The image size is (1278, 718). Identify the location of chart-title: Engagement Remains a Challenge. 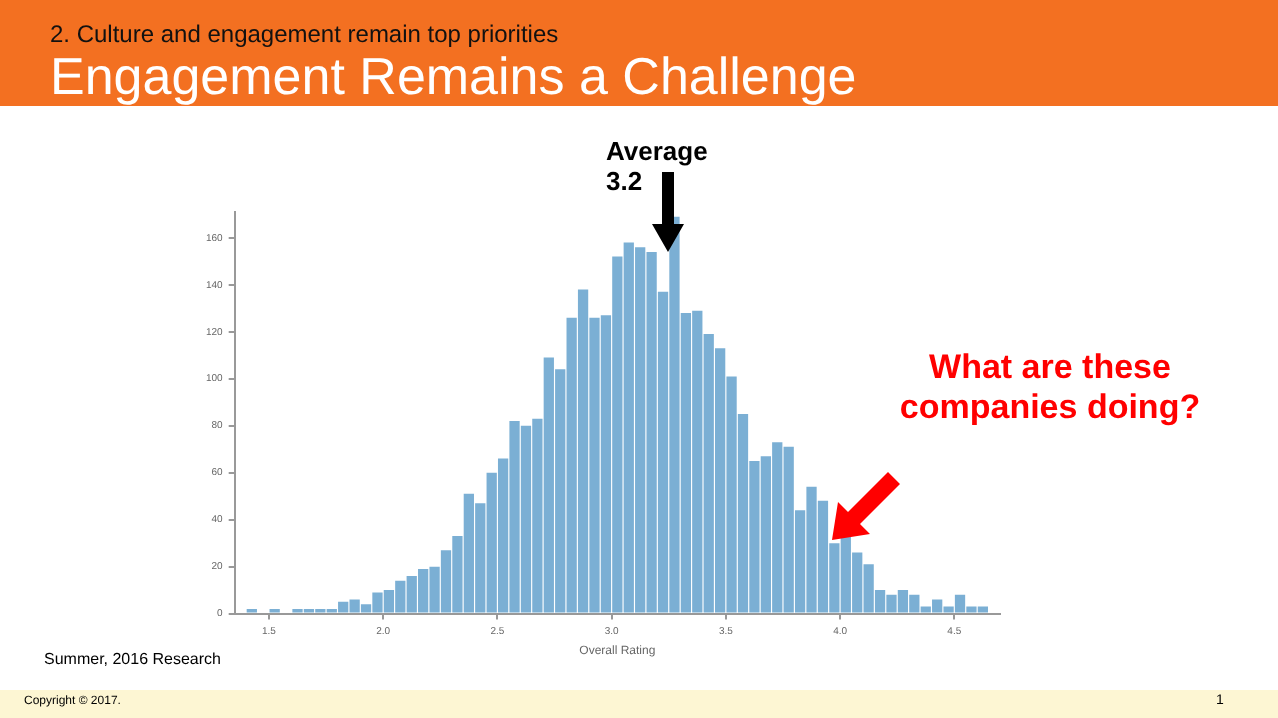
(453, 77).